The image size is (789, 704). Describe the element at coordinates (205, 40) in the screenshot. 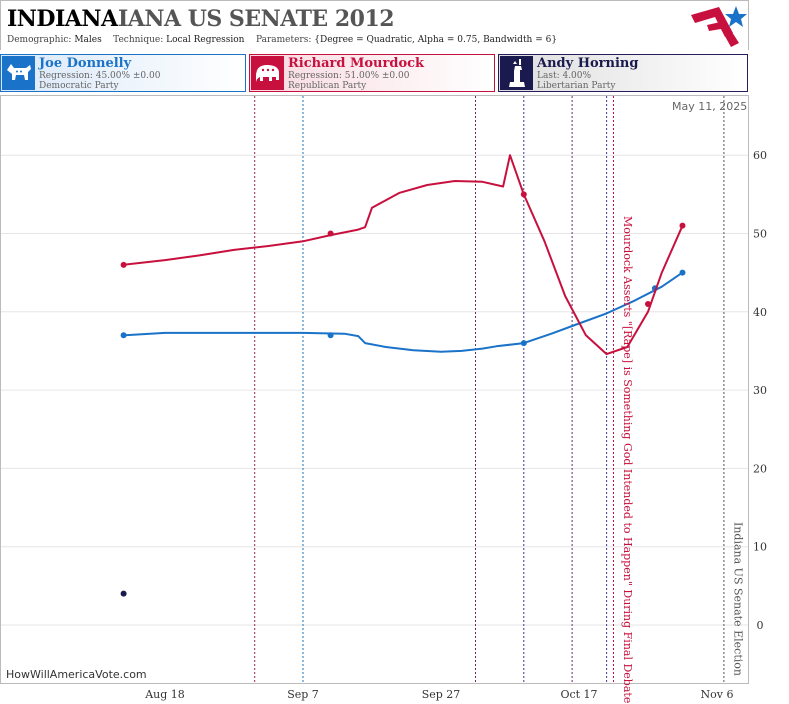

I see `technique-value: Local Regression` at that location.